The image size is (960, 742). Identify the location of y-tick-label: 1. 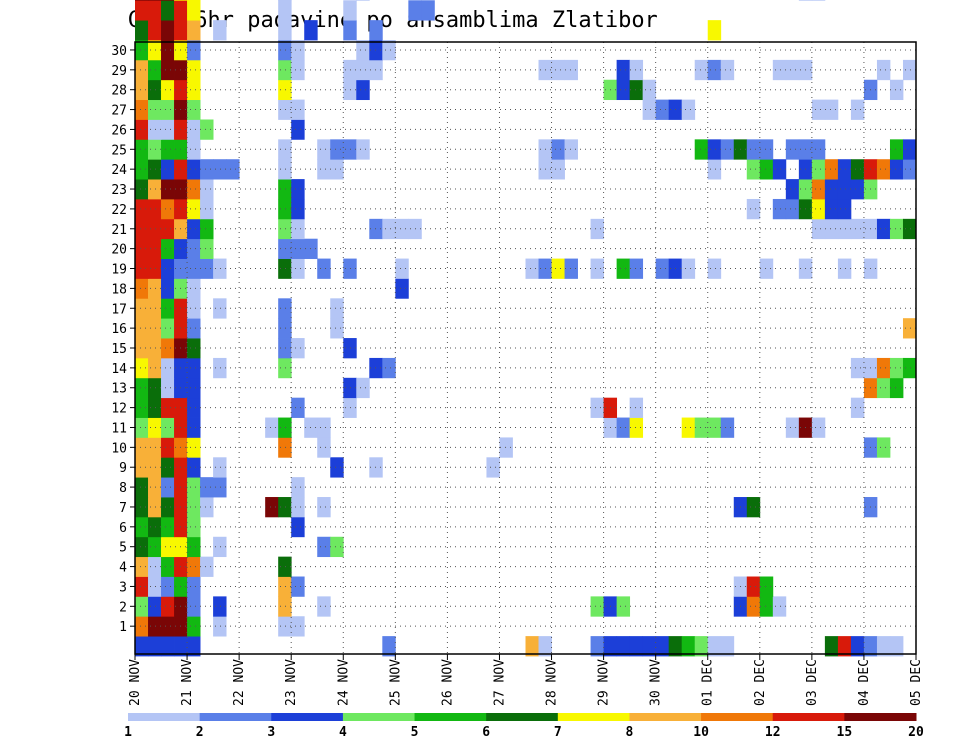
(123, 627).